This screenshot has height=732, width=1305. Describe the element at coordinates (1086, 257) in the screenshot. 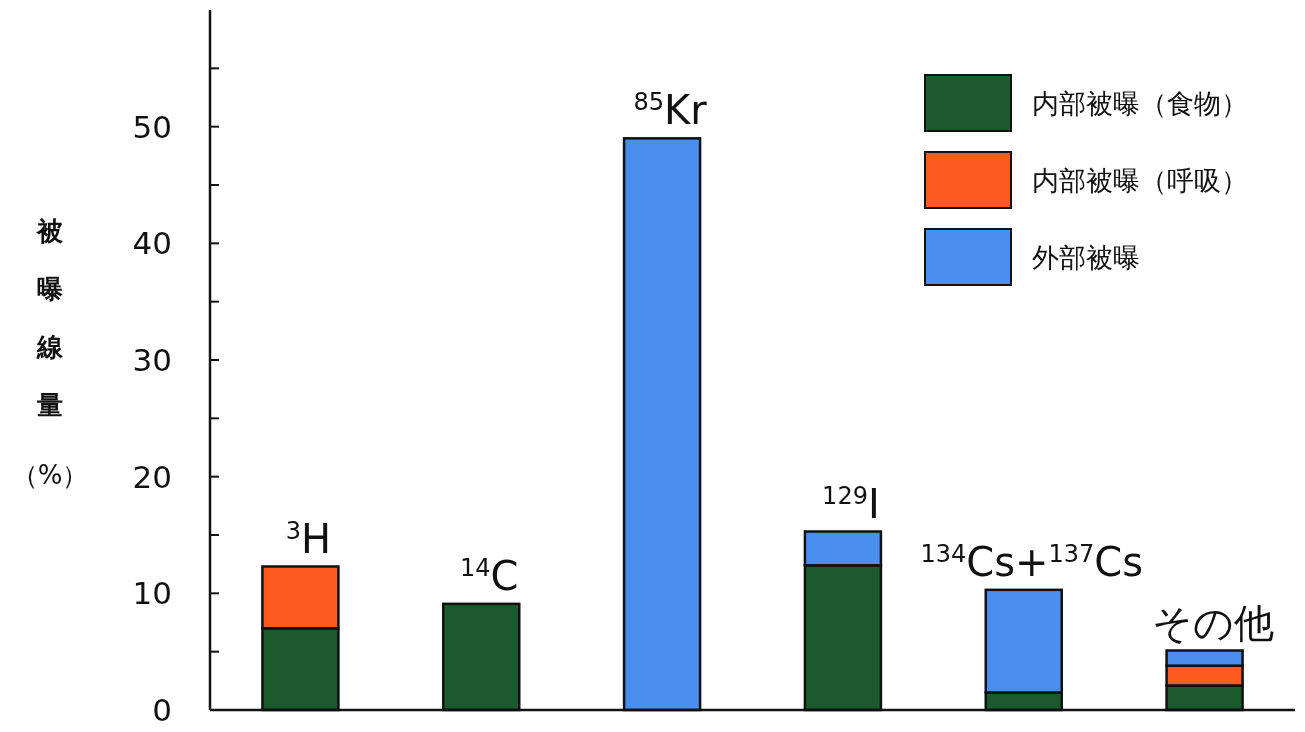

I see `legend-label: 外部被曝` at that location.